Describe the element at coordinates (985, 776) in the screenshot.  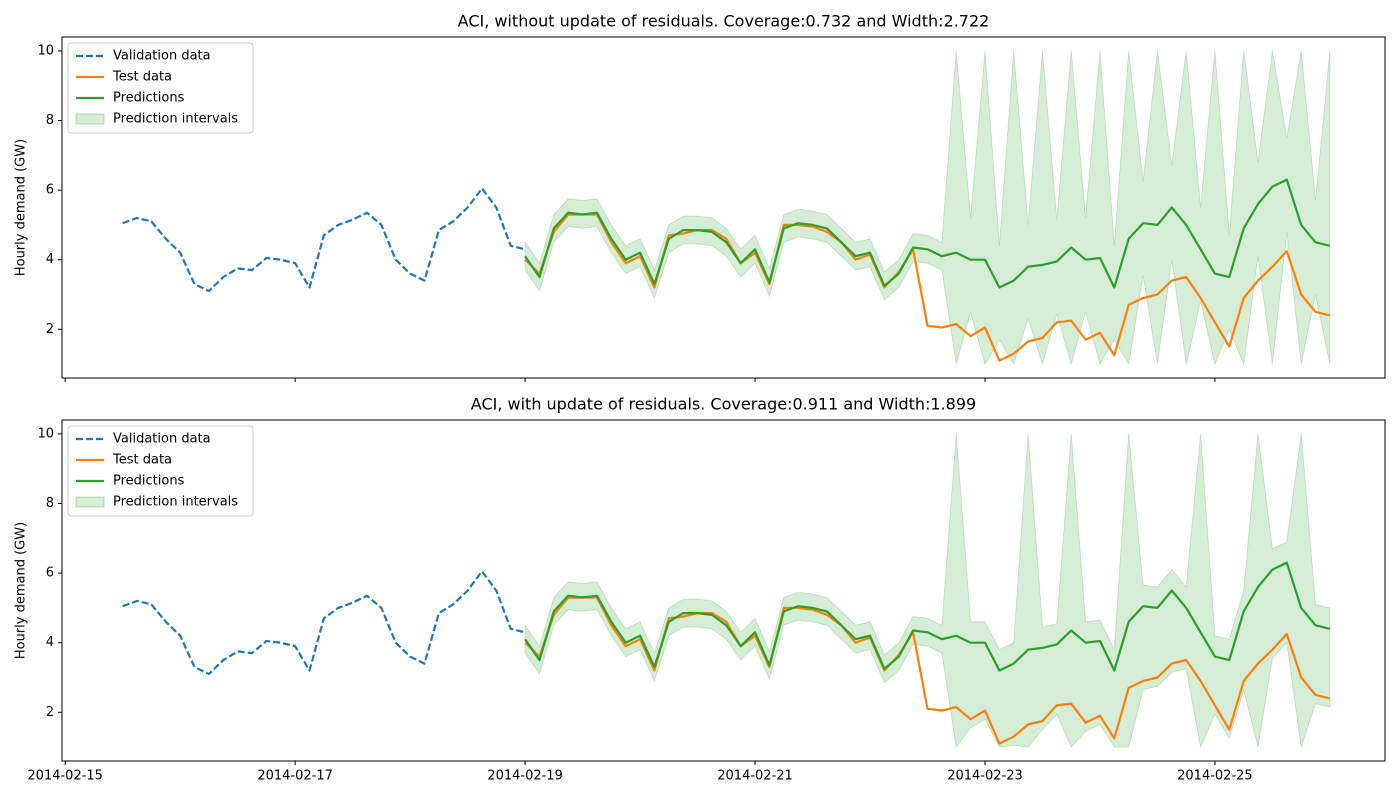
I see `x-tick-label: 2014-02-23` at that location.